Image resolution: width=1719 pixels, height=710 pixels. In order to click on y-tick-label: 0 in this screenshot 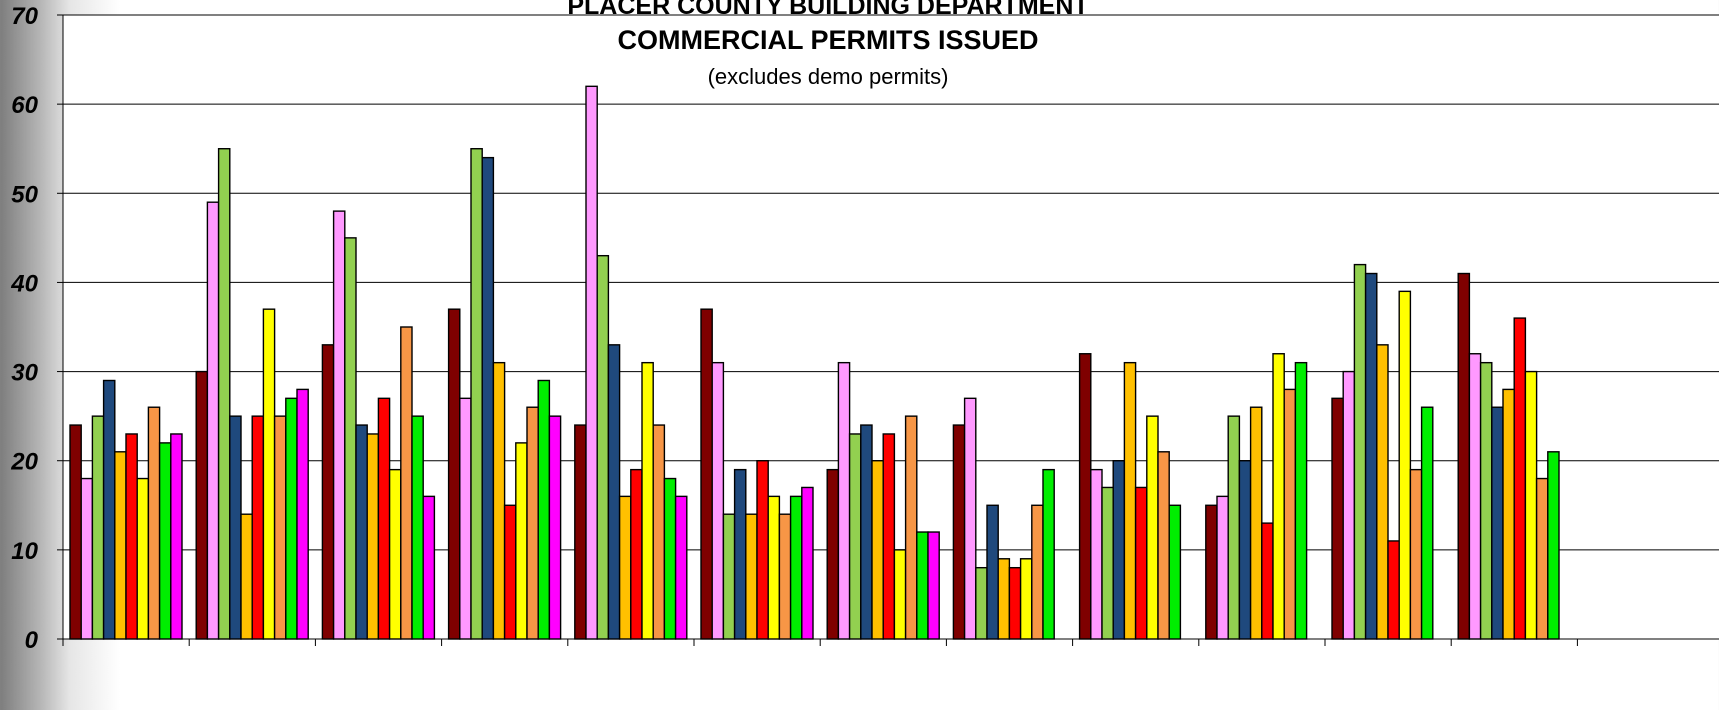, I will do `click(32, 640)`.